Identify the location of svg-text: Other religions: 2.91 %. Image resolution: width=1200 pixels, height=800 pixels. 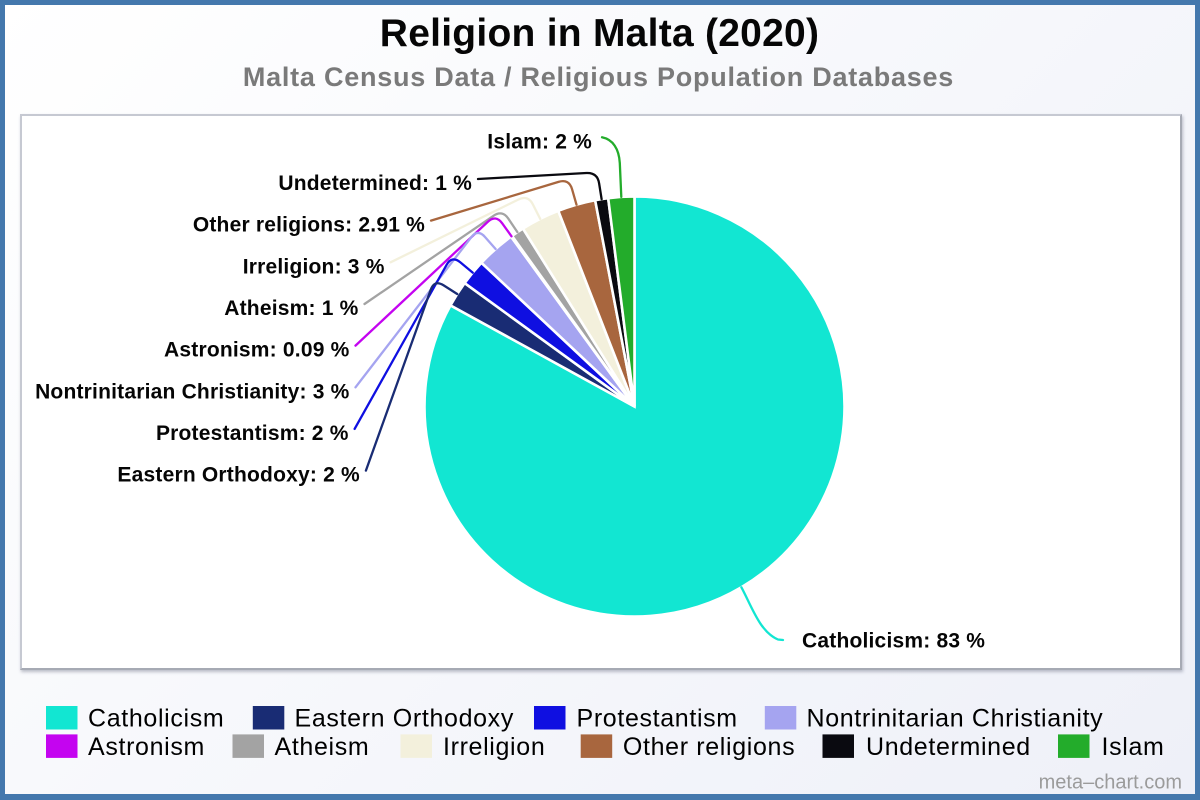
(309, 225).